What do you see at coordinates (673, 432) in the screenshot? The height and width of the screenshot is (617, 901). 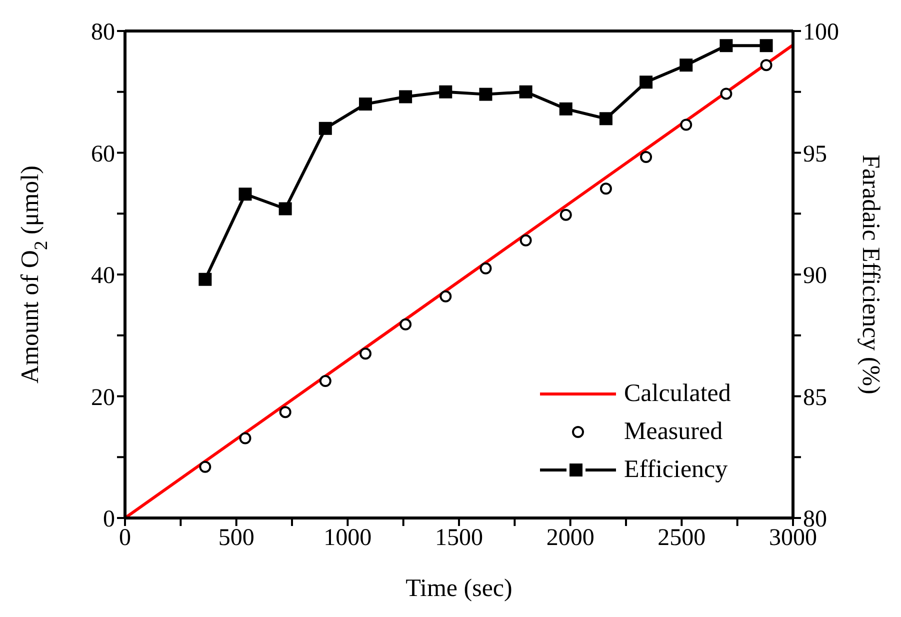 I see `legend-label: Measured` at bounding box center [673, 432].